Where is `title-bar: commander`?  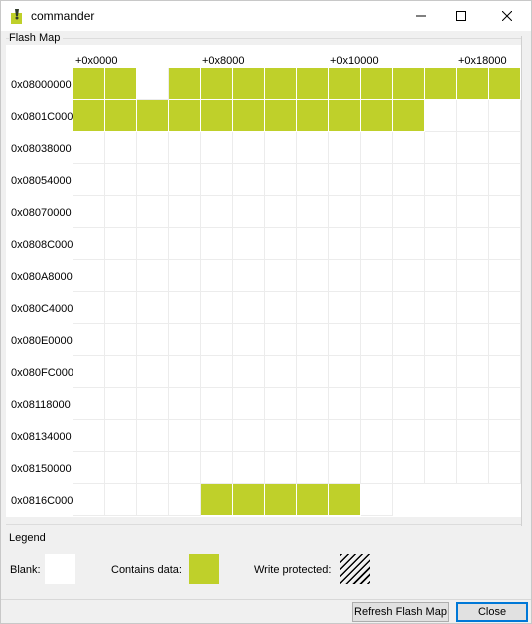
title-bar: commander is located at coordinates (266, 16).